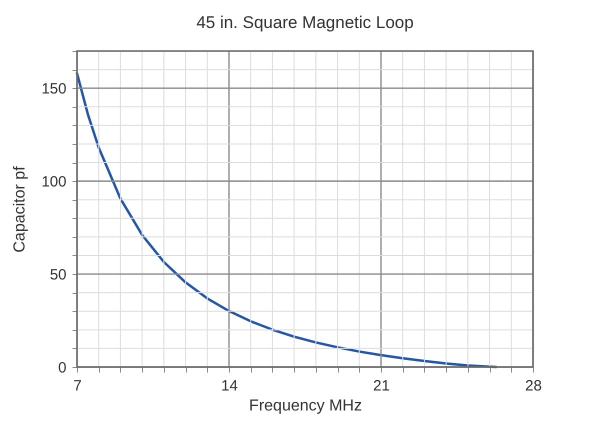 This screenshot has height=444, width=589. I want to click on x-tick-label: 21, so click(381, 386).